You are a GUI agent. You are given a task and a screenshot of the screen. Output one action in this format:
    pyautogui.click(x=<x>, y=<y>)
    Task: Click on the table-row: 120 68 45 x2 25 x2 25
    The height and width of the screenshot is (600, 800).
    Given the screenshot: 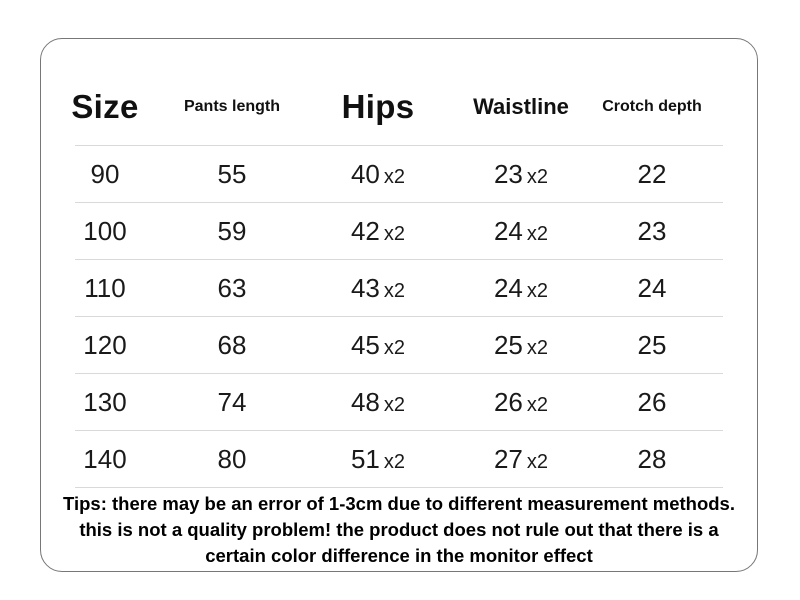 What is the action you would take?
    pyautogui.click(x=399, y=345)
    